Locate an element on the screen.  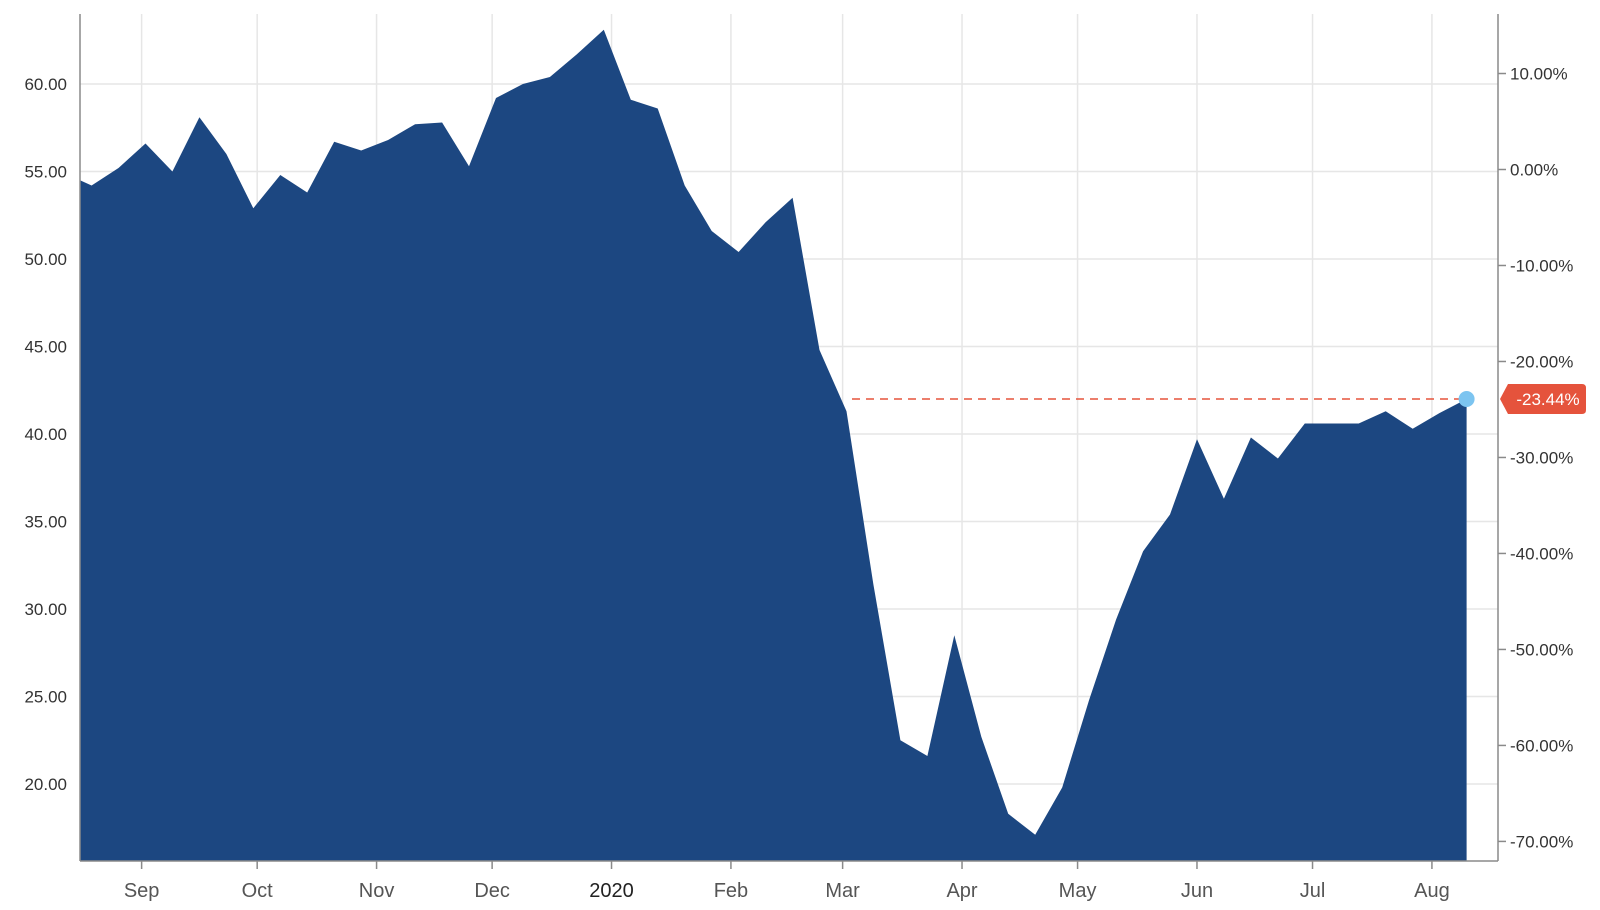
x-tick-label: Oct is located at coordinates (258, 891).